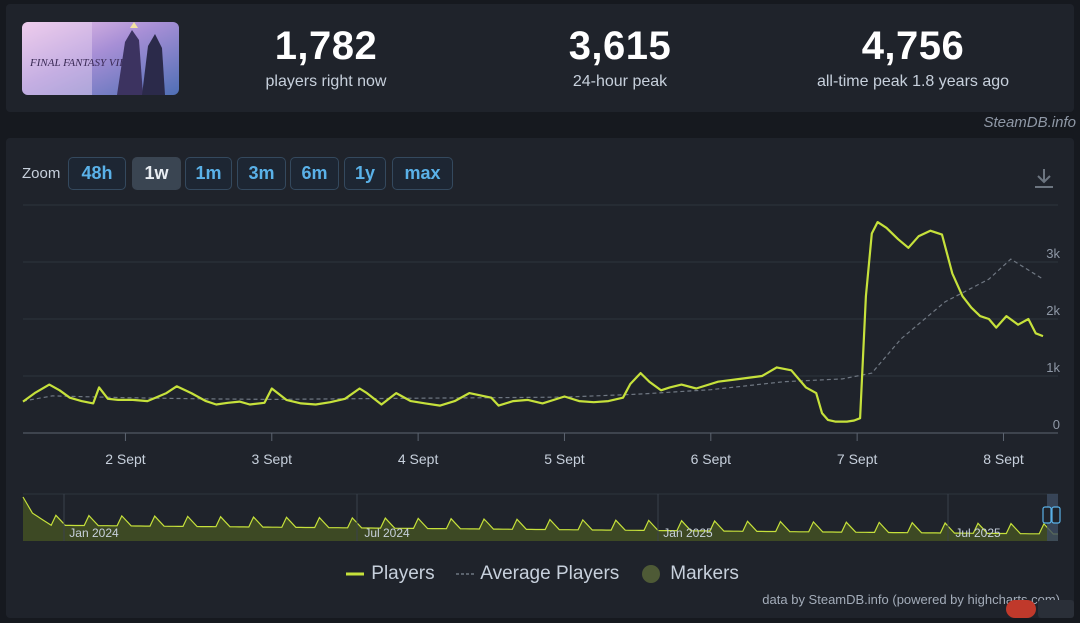 This screenshot has width=1080, height=623. What do you see at coordinates (1003, 459) in the screenshot?
I see `x-tick-label: 8 Sept` at bounding box center [1003, 459].